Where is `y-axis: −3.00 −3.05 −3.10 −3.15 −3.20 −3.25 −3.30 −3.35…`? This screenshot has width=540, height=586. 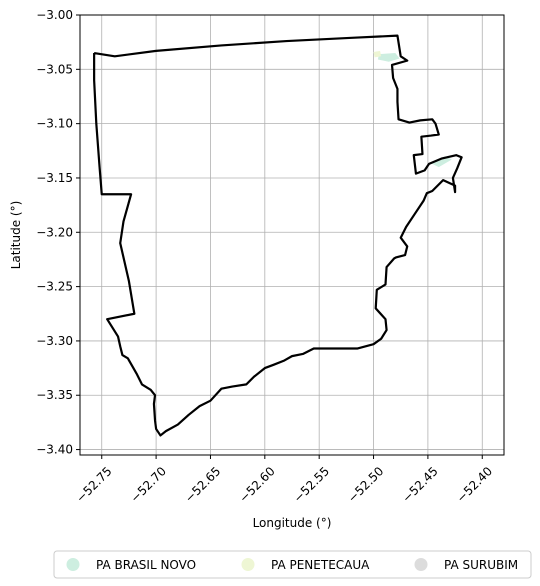 y-axis: −3.00 −3.05 −3.10 −3.15 −3.20 −3.25 −3.30 −3.35… is located at coordinates (58, 232).